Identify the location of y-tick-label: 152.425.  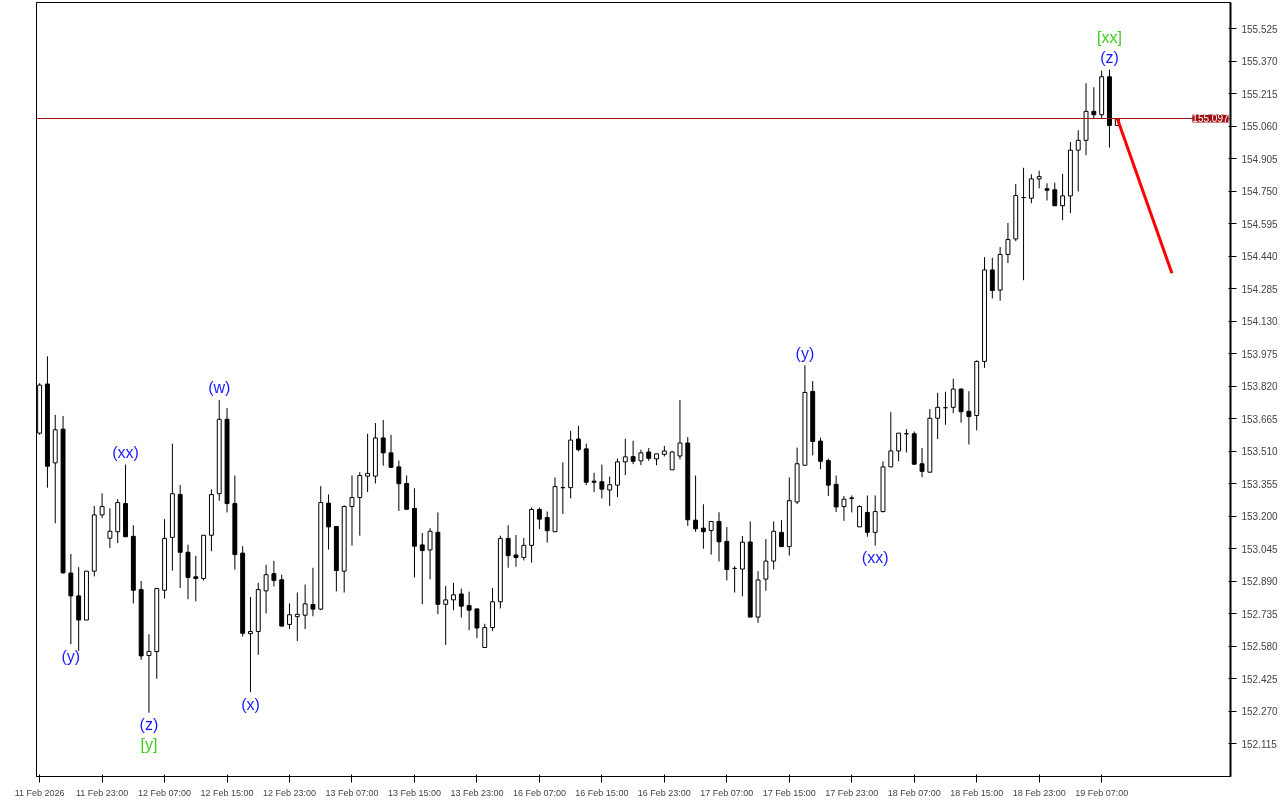
(1260, 679).